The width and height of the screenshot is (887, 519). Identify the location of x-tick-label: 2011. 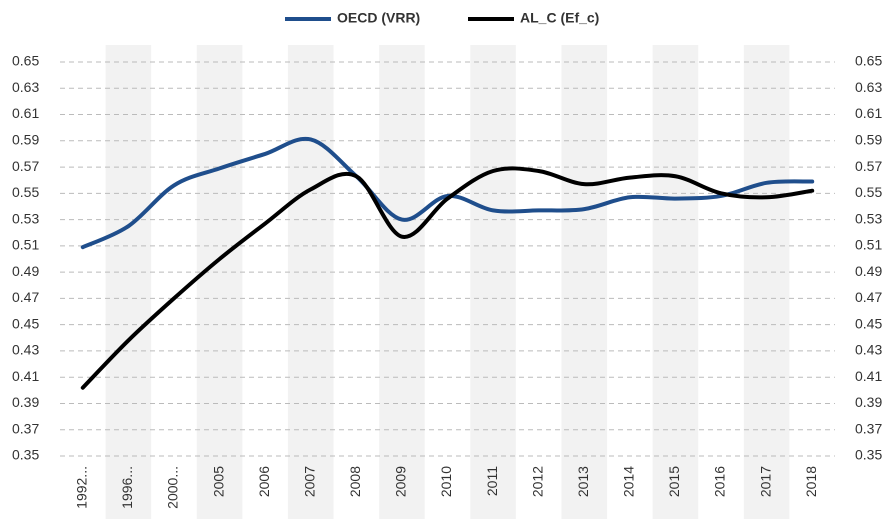
(492, 481).